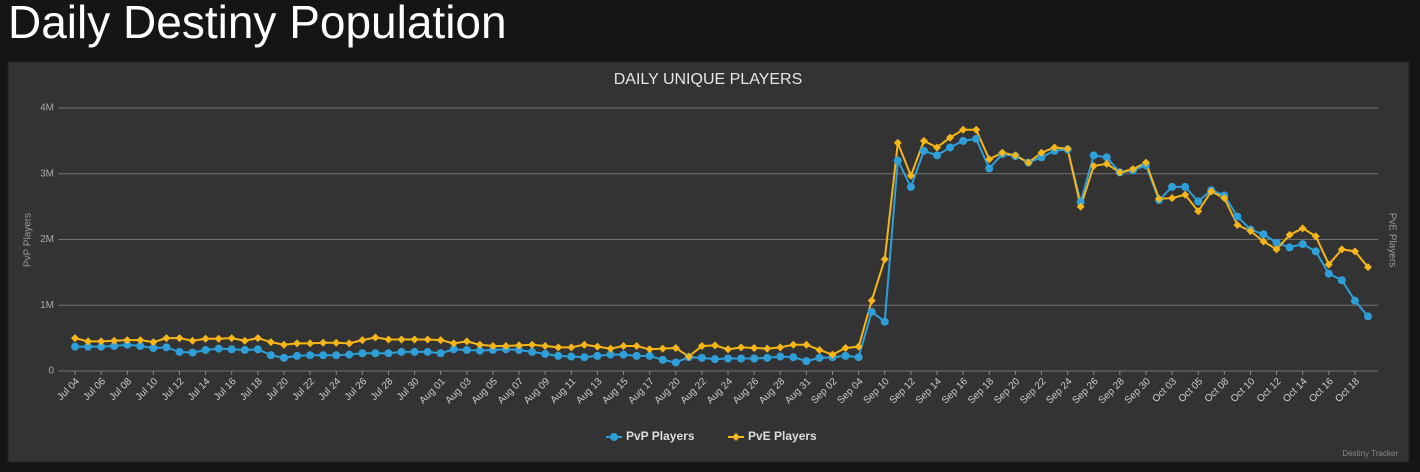 Image resolution: width=1420 pixels, height=472 pixels. What do you see at coordinates (660, 436) in the screenshot?
I see `legend-label: PvP Players` at bounding box center [660, 436].